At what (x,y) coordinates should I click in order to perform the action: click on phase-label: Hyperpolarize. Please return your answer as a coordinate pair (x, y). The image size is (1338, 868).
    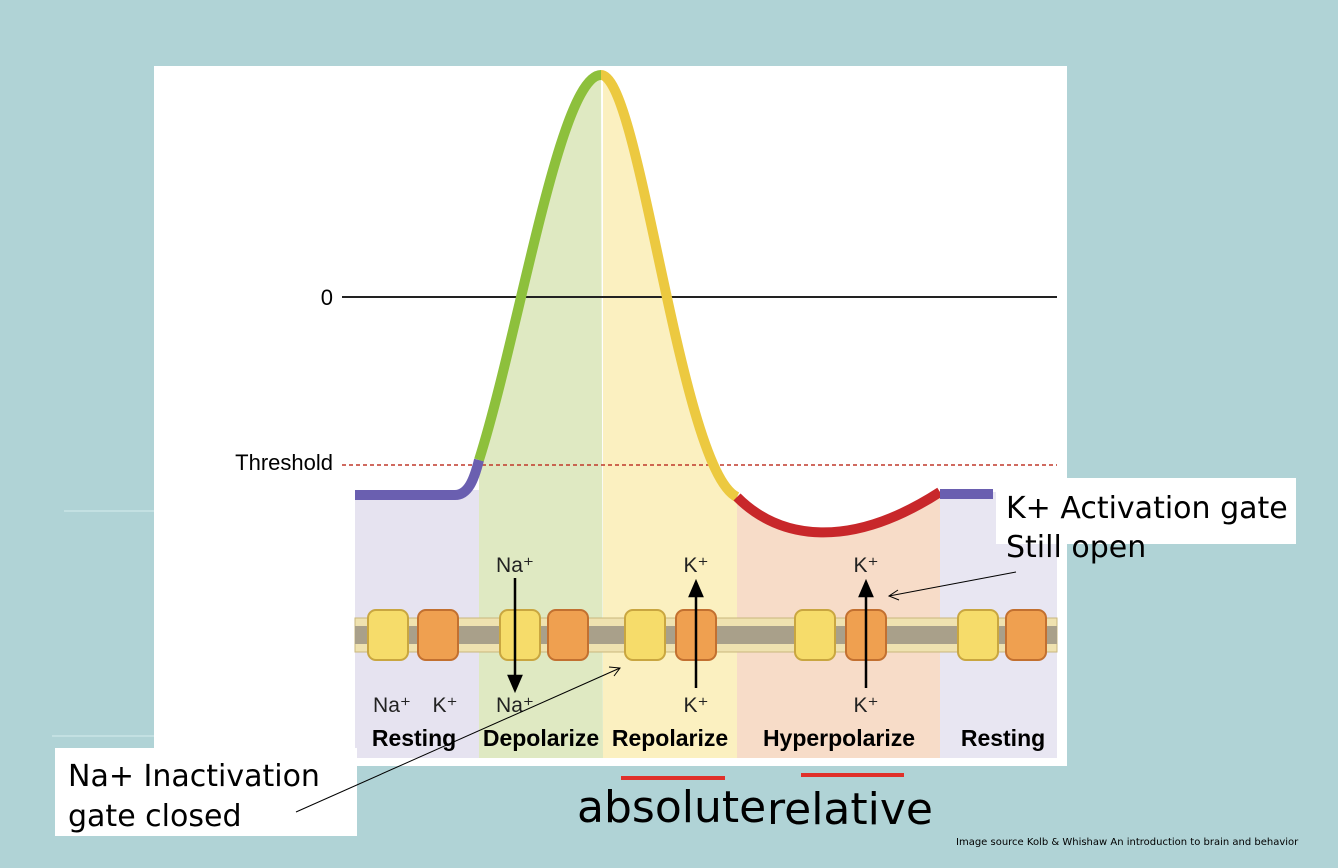
    Looking at the image, I should click on (839, 738).